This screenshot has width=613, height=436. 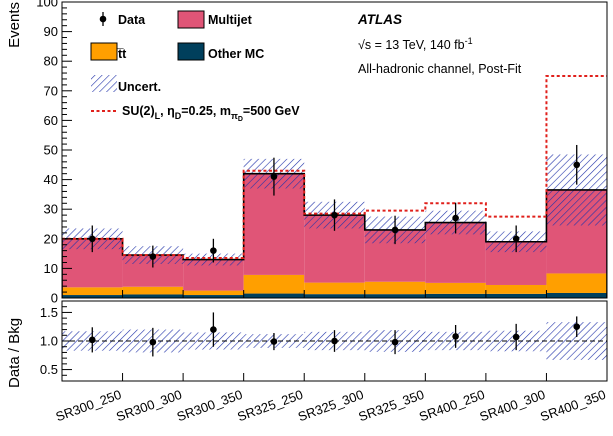 I want to click on y-tick-label-40: 40, so click(x=51, y=179).